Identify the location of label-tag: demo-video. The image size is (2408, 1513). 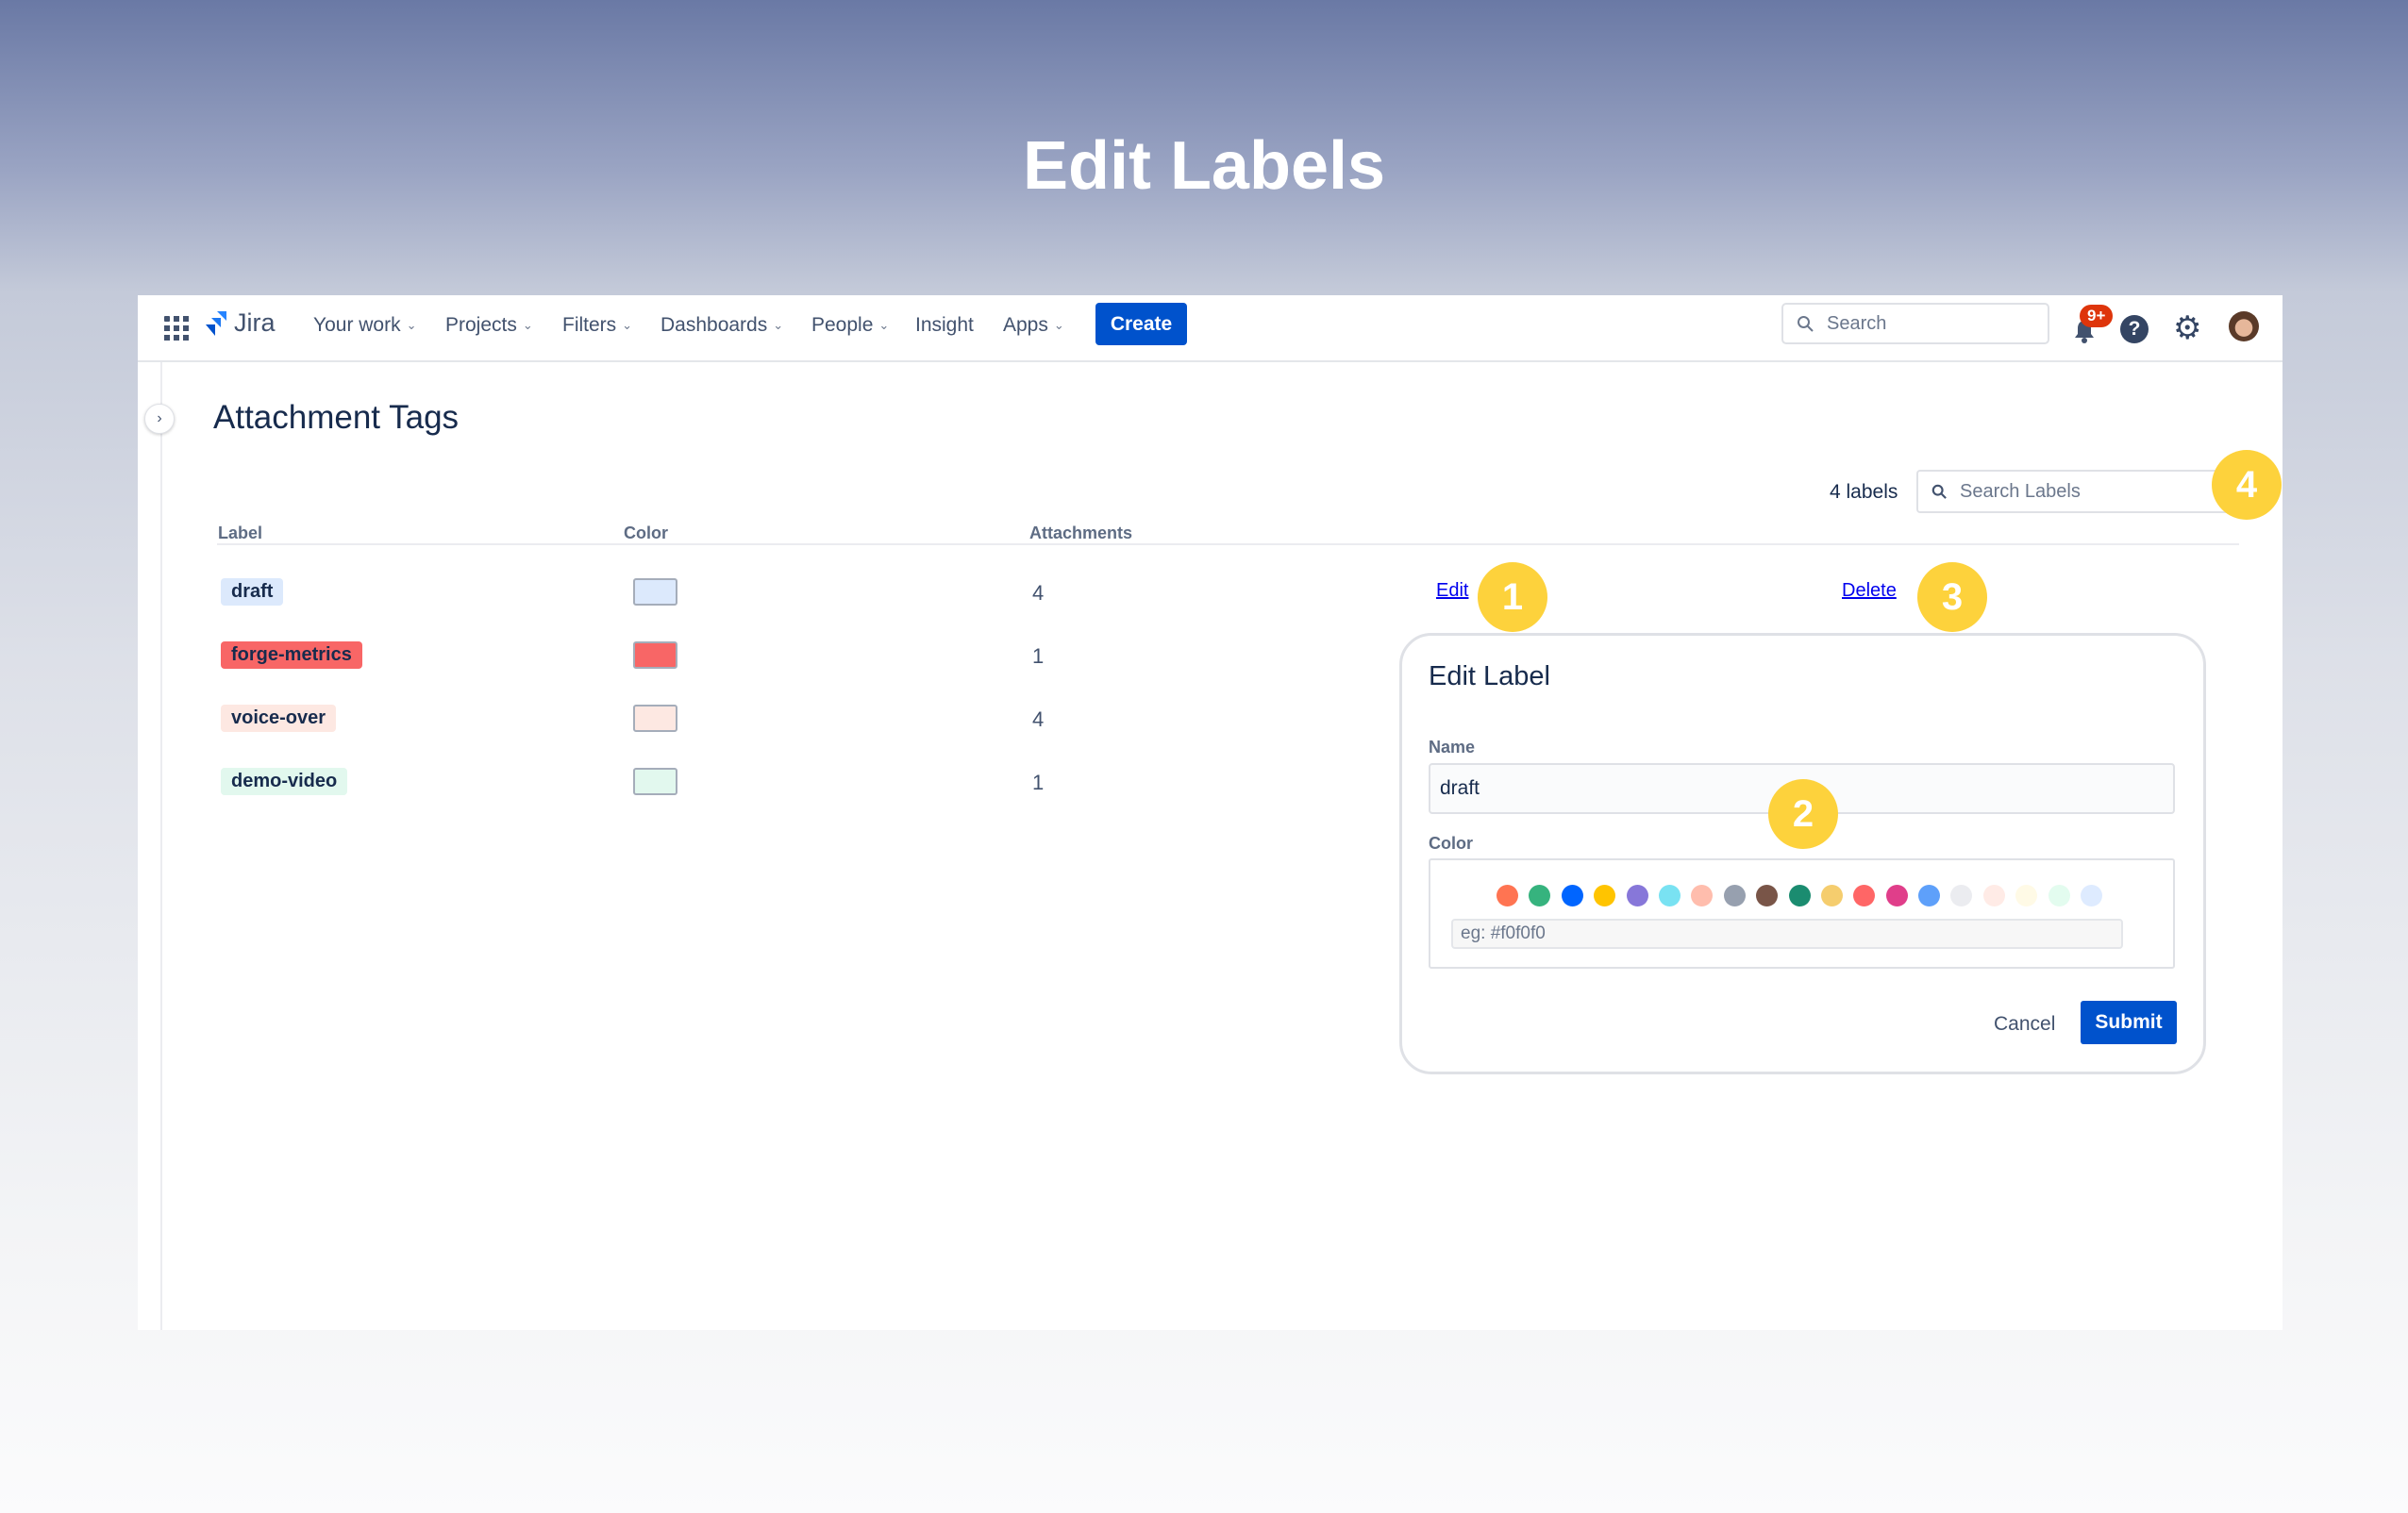
(284, 781).